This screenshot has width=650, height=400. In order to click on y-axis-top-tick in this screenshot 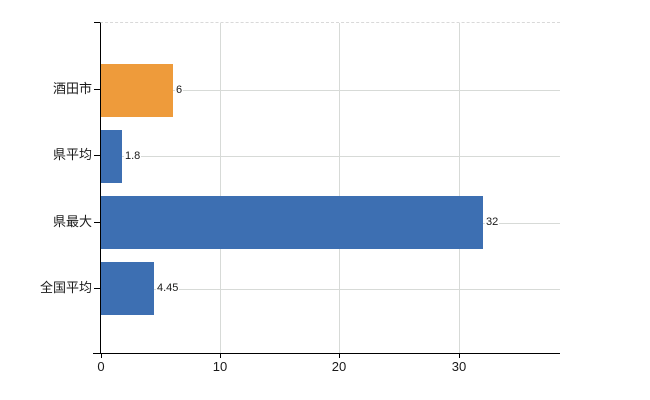, I will do `click(97, 22)`.